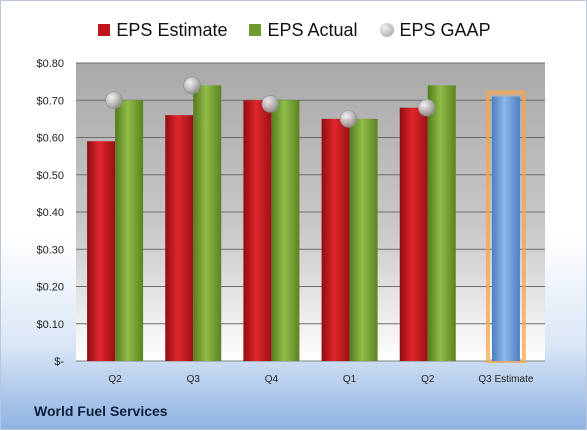 The height and width of the screenshot is (431, 587). I want to click on x-tick-label: Q3 Estimate, so click(505, 379).